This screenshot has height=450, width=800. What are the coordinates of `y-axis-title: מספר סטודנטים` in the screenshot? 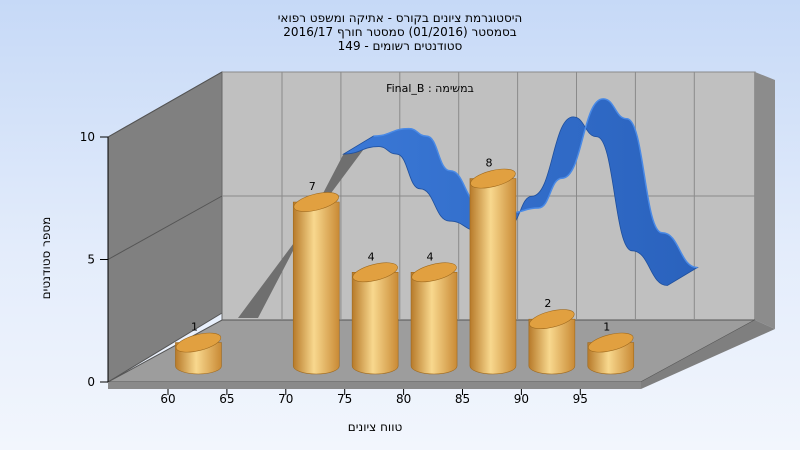 It's located at (46, 258).